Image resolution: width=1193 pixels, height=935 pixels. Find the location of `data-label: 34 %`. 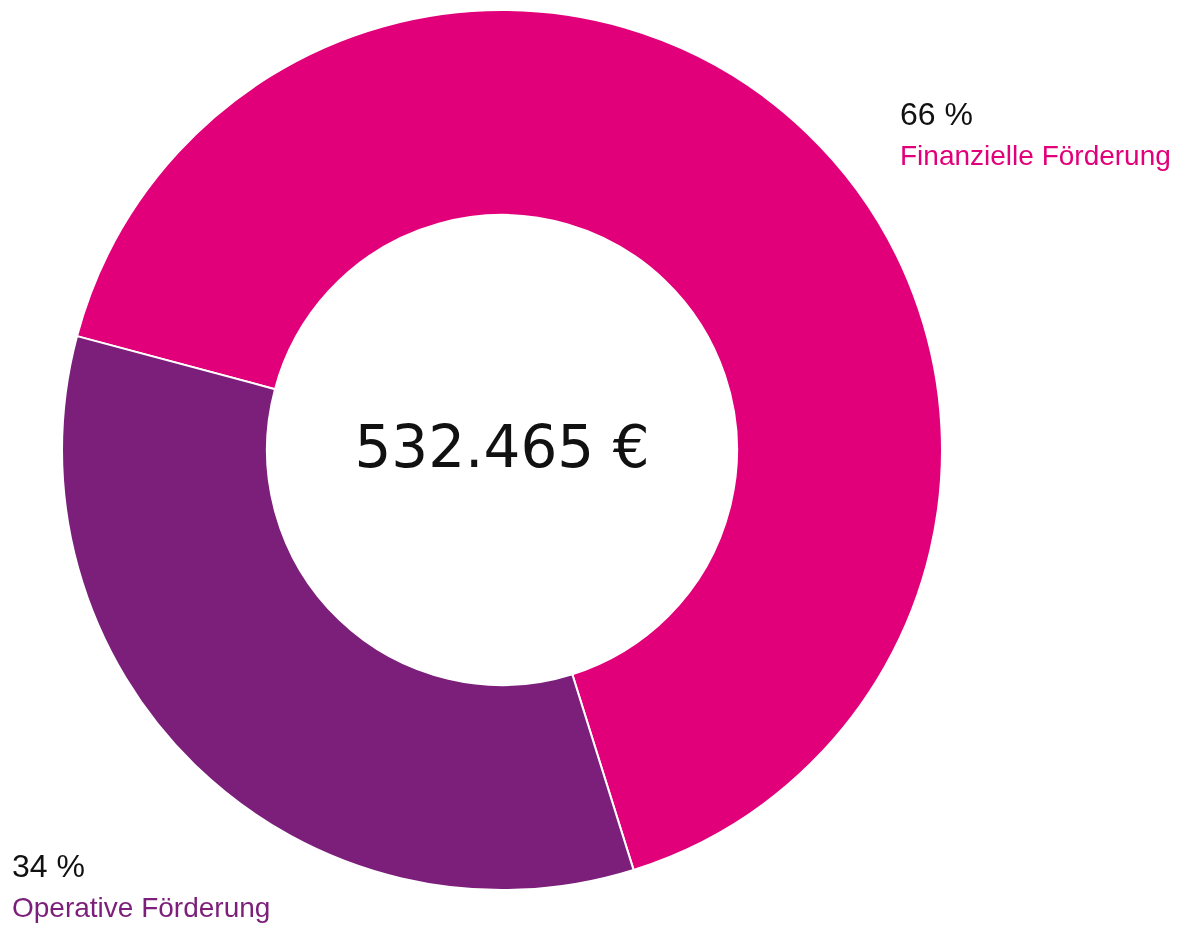

data-label: 34 % is located at coordinates (48, 866).